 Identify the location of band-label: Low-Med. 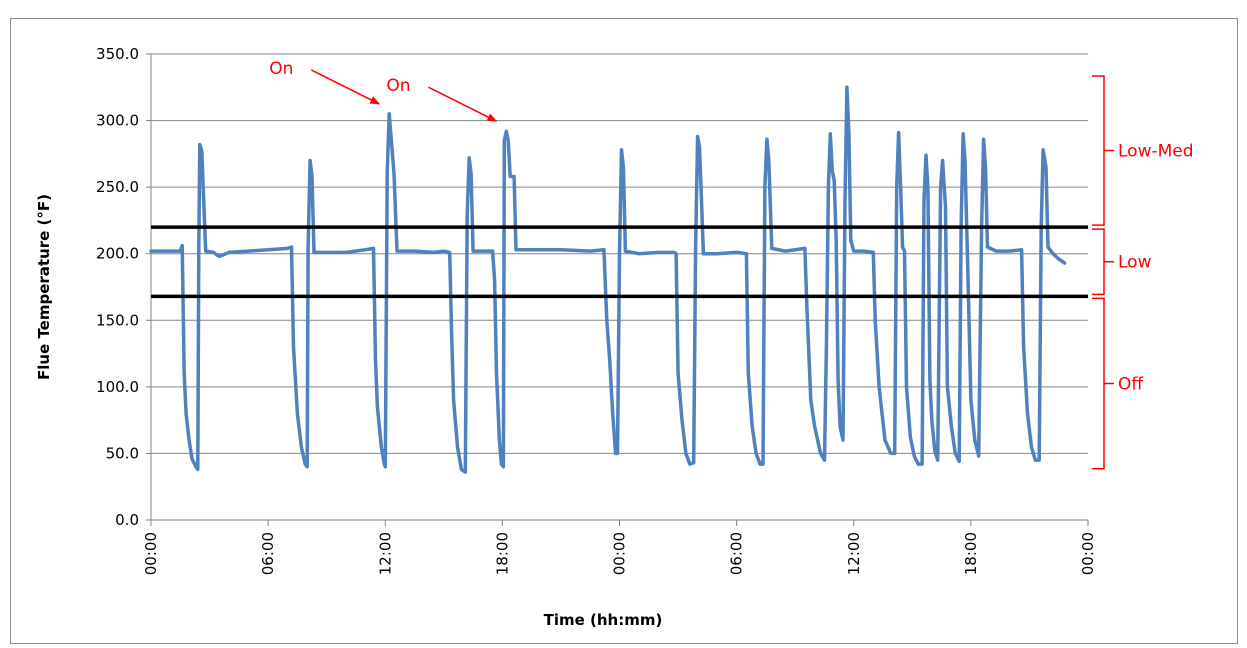
(1156, 152).